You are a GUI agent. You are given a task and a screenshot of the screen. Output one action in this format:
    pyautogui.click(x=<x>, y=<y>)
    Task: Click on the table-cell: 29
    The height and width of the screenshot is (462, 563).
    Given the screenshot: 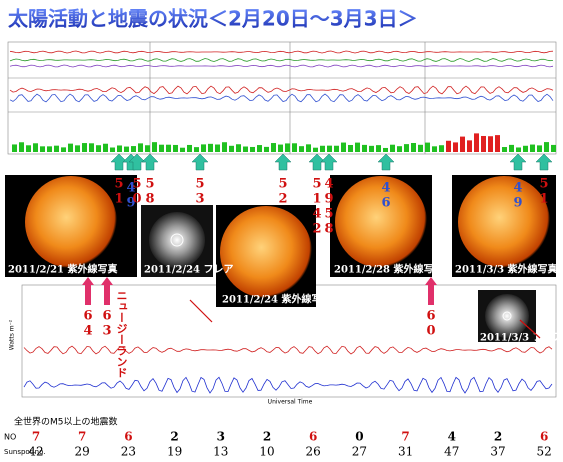 What is the action you would take?
    pyautogui.click(x=82, y=452)
    